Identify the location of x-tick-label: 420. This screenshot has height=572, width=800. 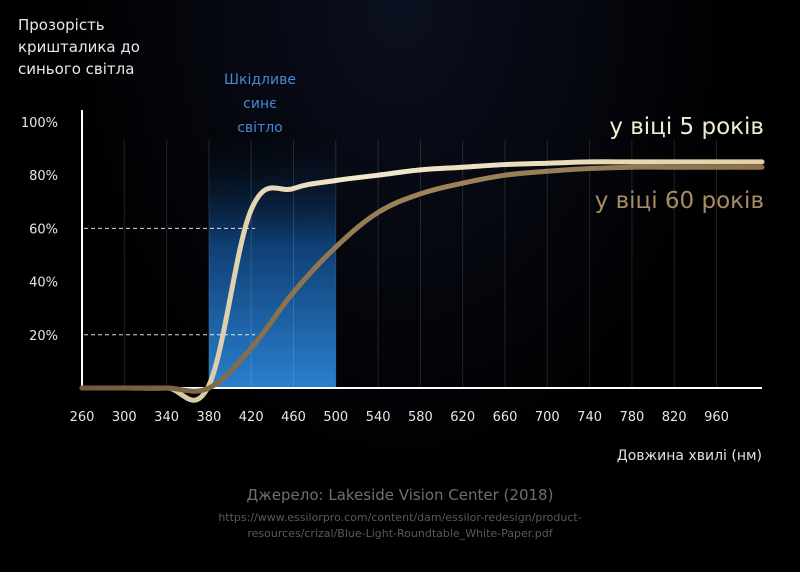
(251, 417).